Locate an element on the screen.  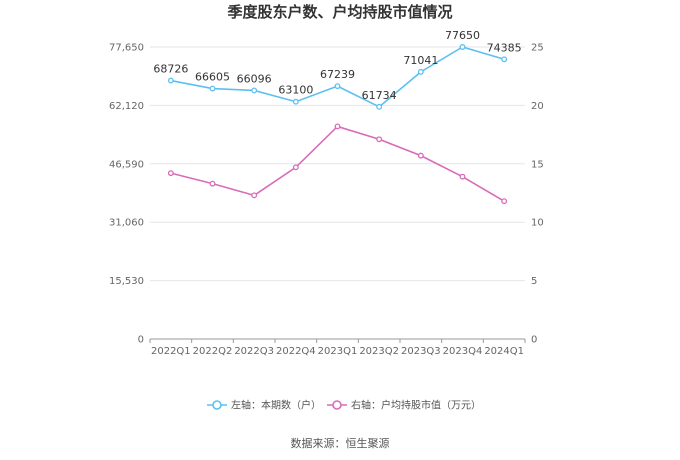
right-axis: 0 5 10 15 20 25 is located at coordinates (537, 194).